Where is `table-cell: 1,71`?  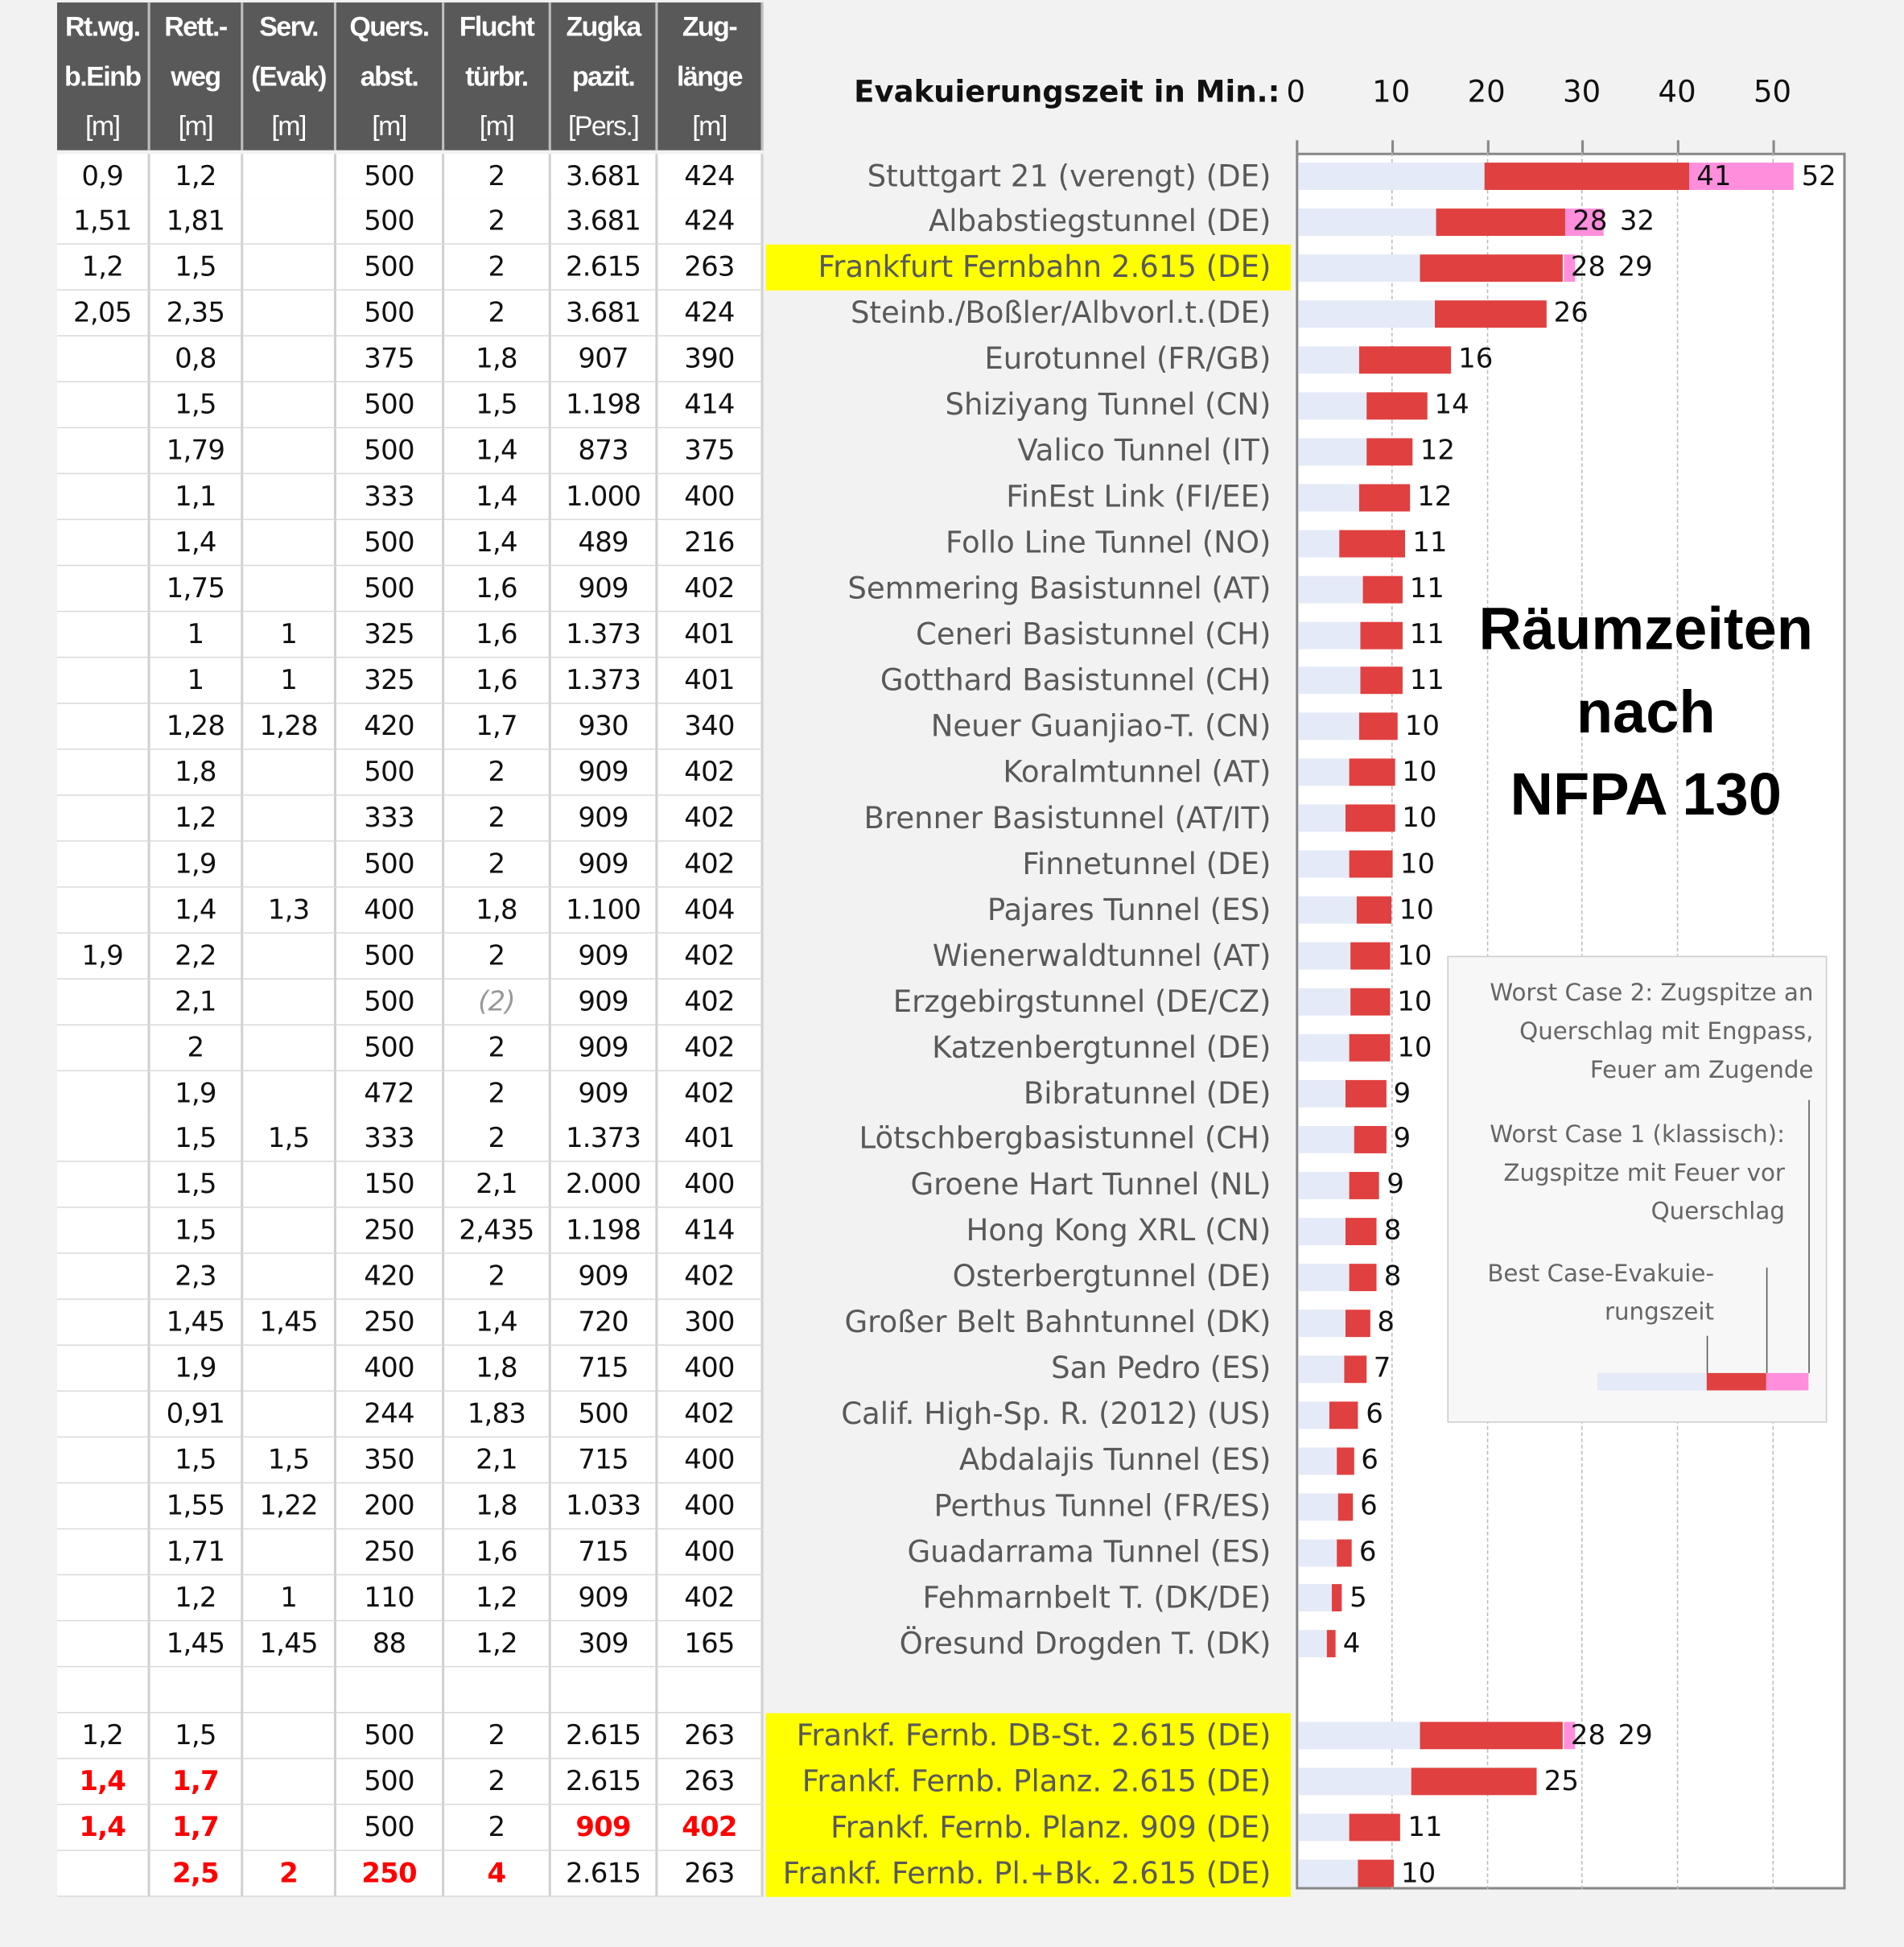 table-cell: 1,71 is located at coordinates (197, 1553).